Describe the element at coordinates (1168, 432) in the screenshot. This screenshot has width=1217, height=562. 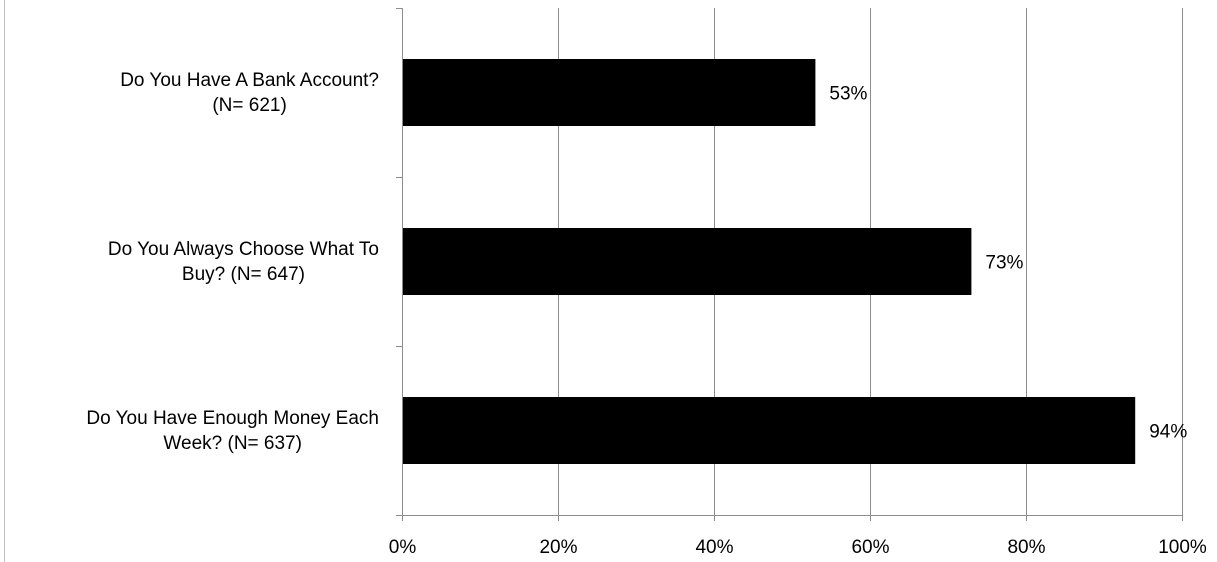
I see `data-label-3: 94%` at that location.